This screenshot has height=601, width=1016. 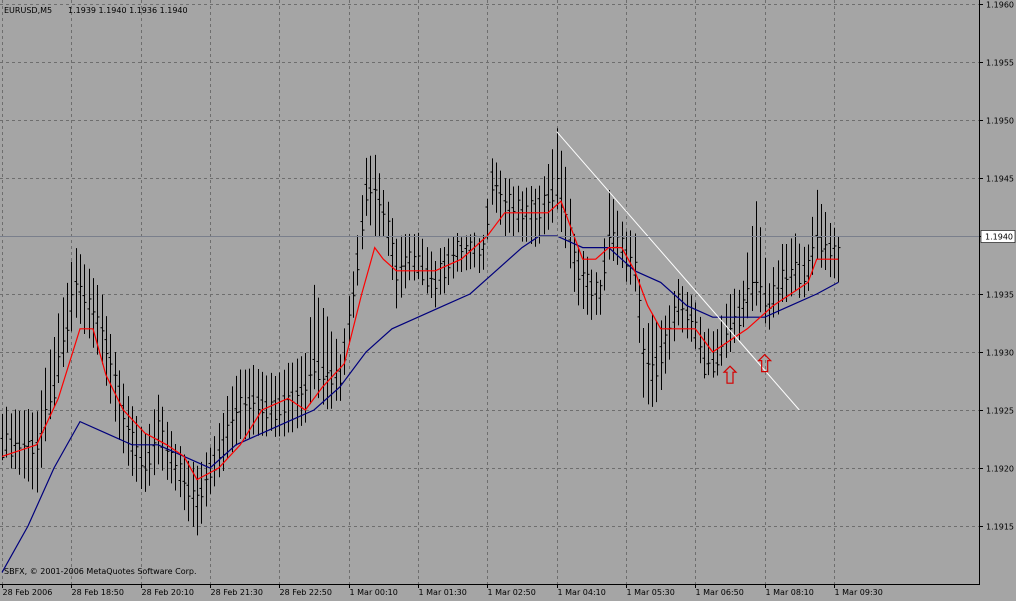 What do you see at coordinates (306, 592) in the screenshot?
I see `time-tick-label: 28 Feb 22:50` at bounding box center [306, 592].